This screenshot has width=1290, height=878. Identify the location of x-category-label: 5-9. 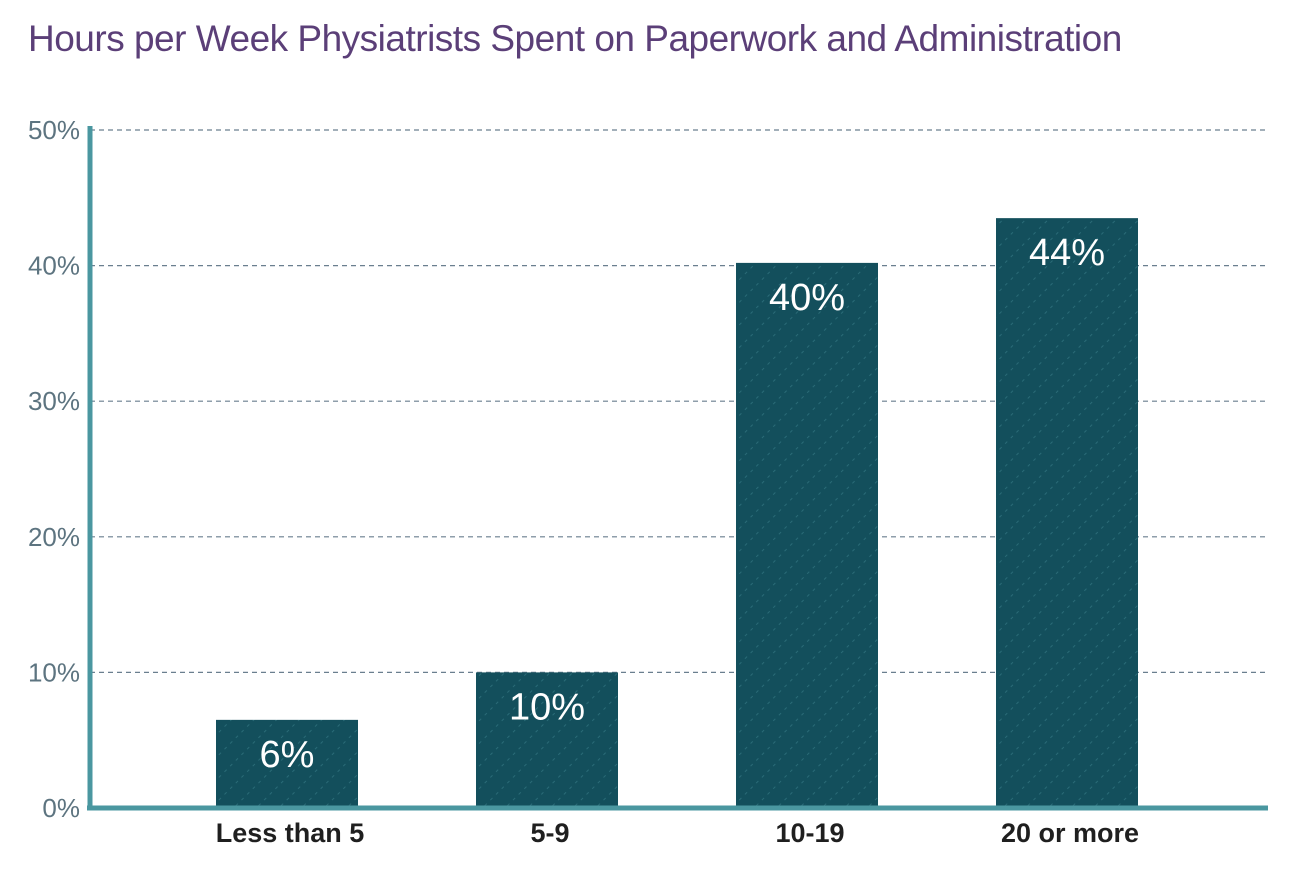
(549, 833).